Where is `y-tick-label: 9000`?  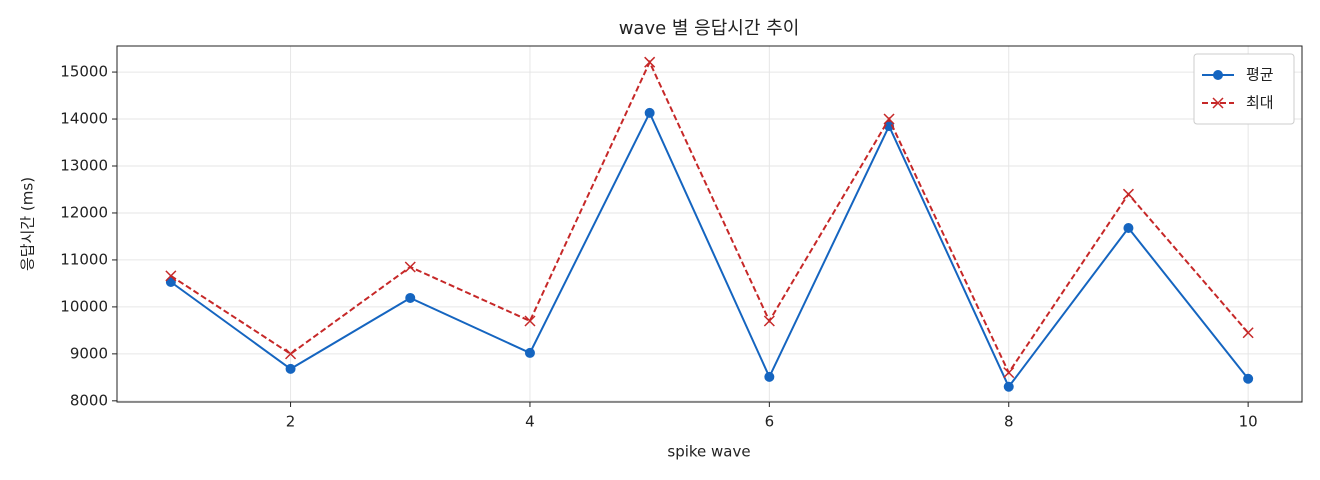
y-tick-label: 9000 is located at coordinates (89, 353).